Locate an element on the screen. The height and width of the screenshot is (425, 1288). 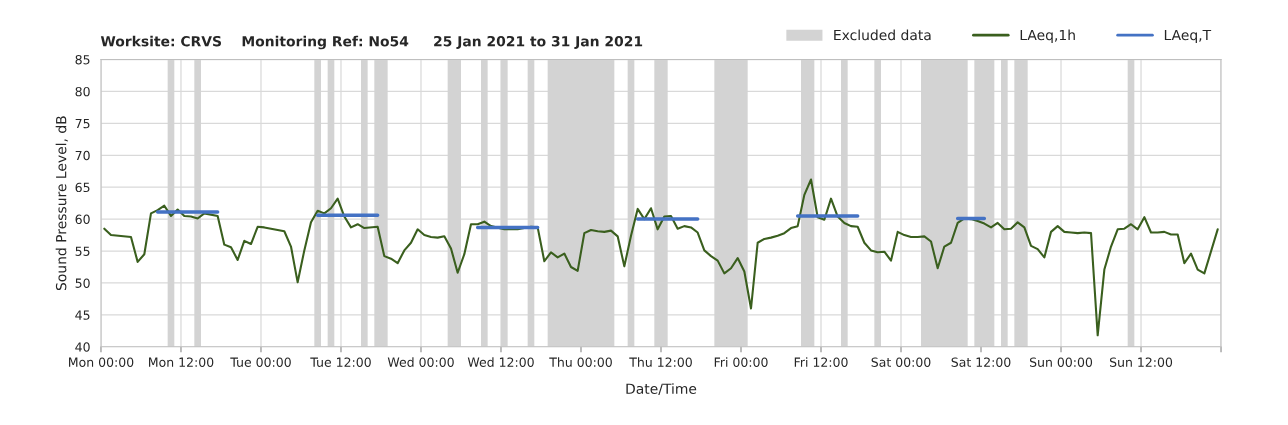
x-tick-label: Sun 00:00 is located at coordinates (1061, 362).